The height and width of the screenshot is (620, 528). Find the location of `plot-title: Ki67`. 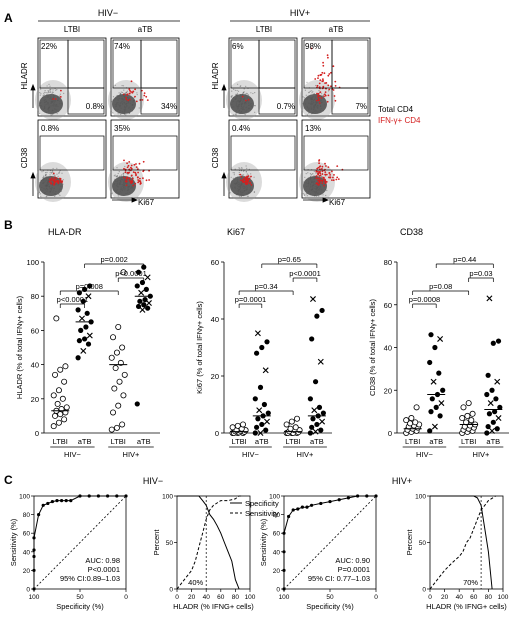

plot-title: Ki67 is located at coordinates (236, 232).